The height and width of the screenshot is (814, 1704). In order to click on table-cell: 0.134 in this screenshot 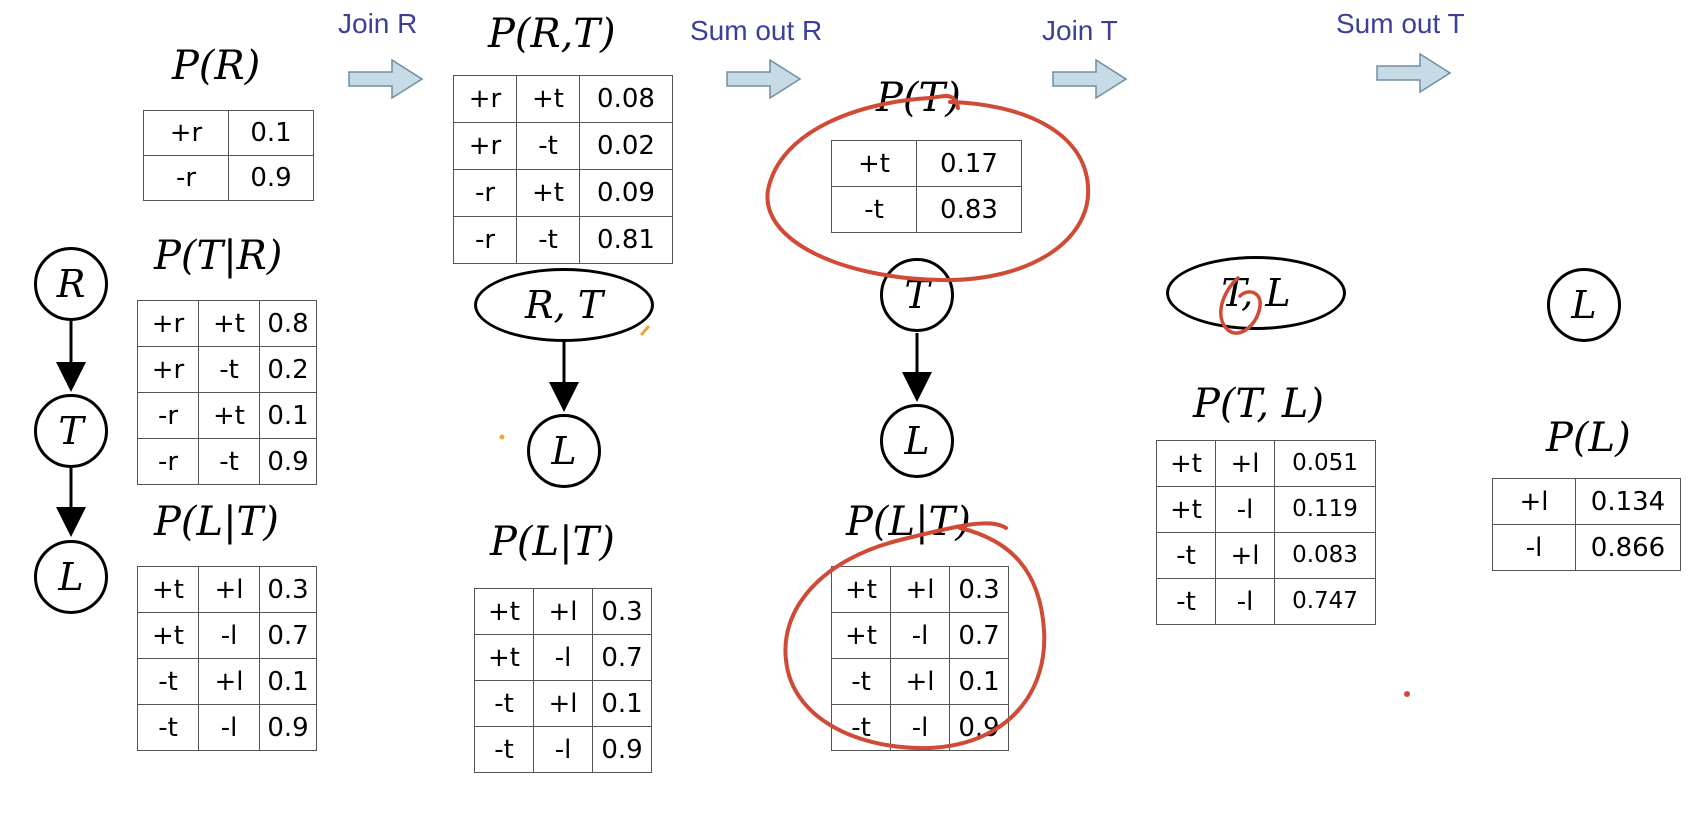, I will do `click(1628, 501)`.